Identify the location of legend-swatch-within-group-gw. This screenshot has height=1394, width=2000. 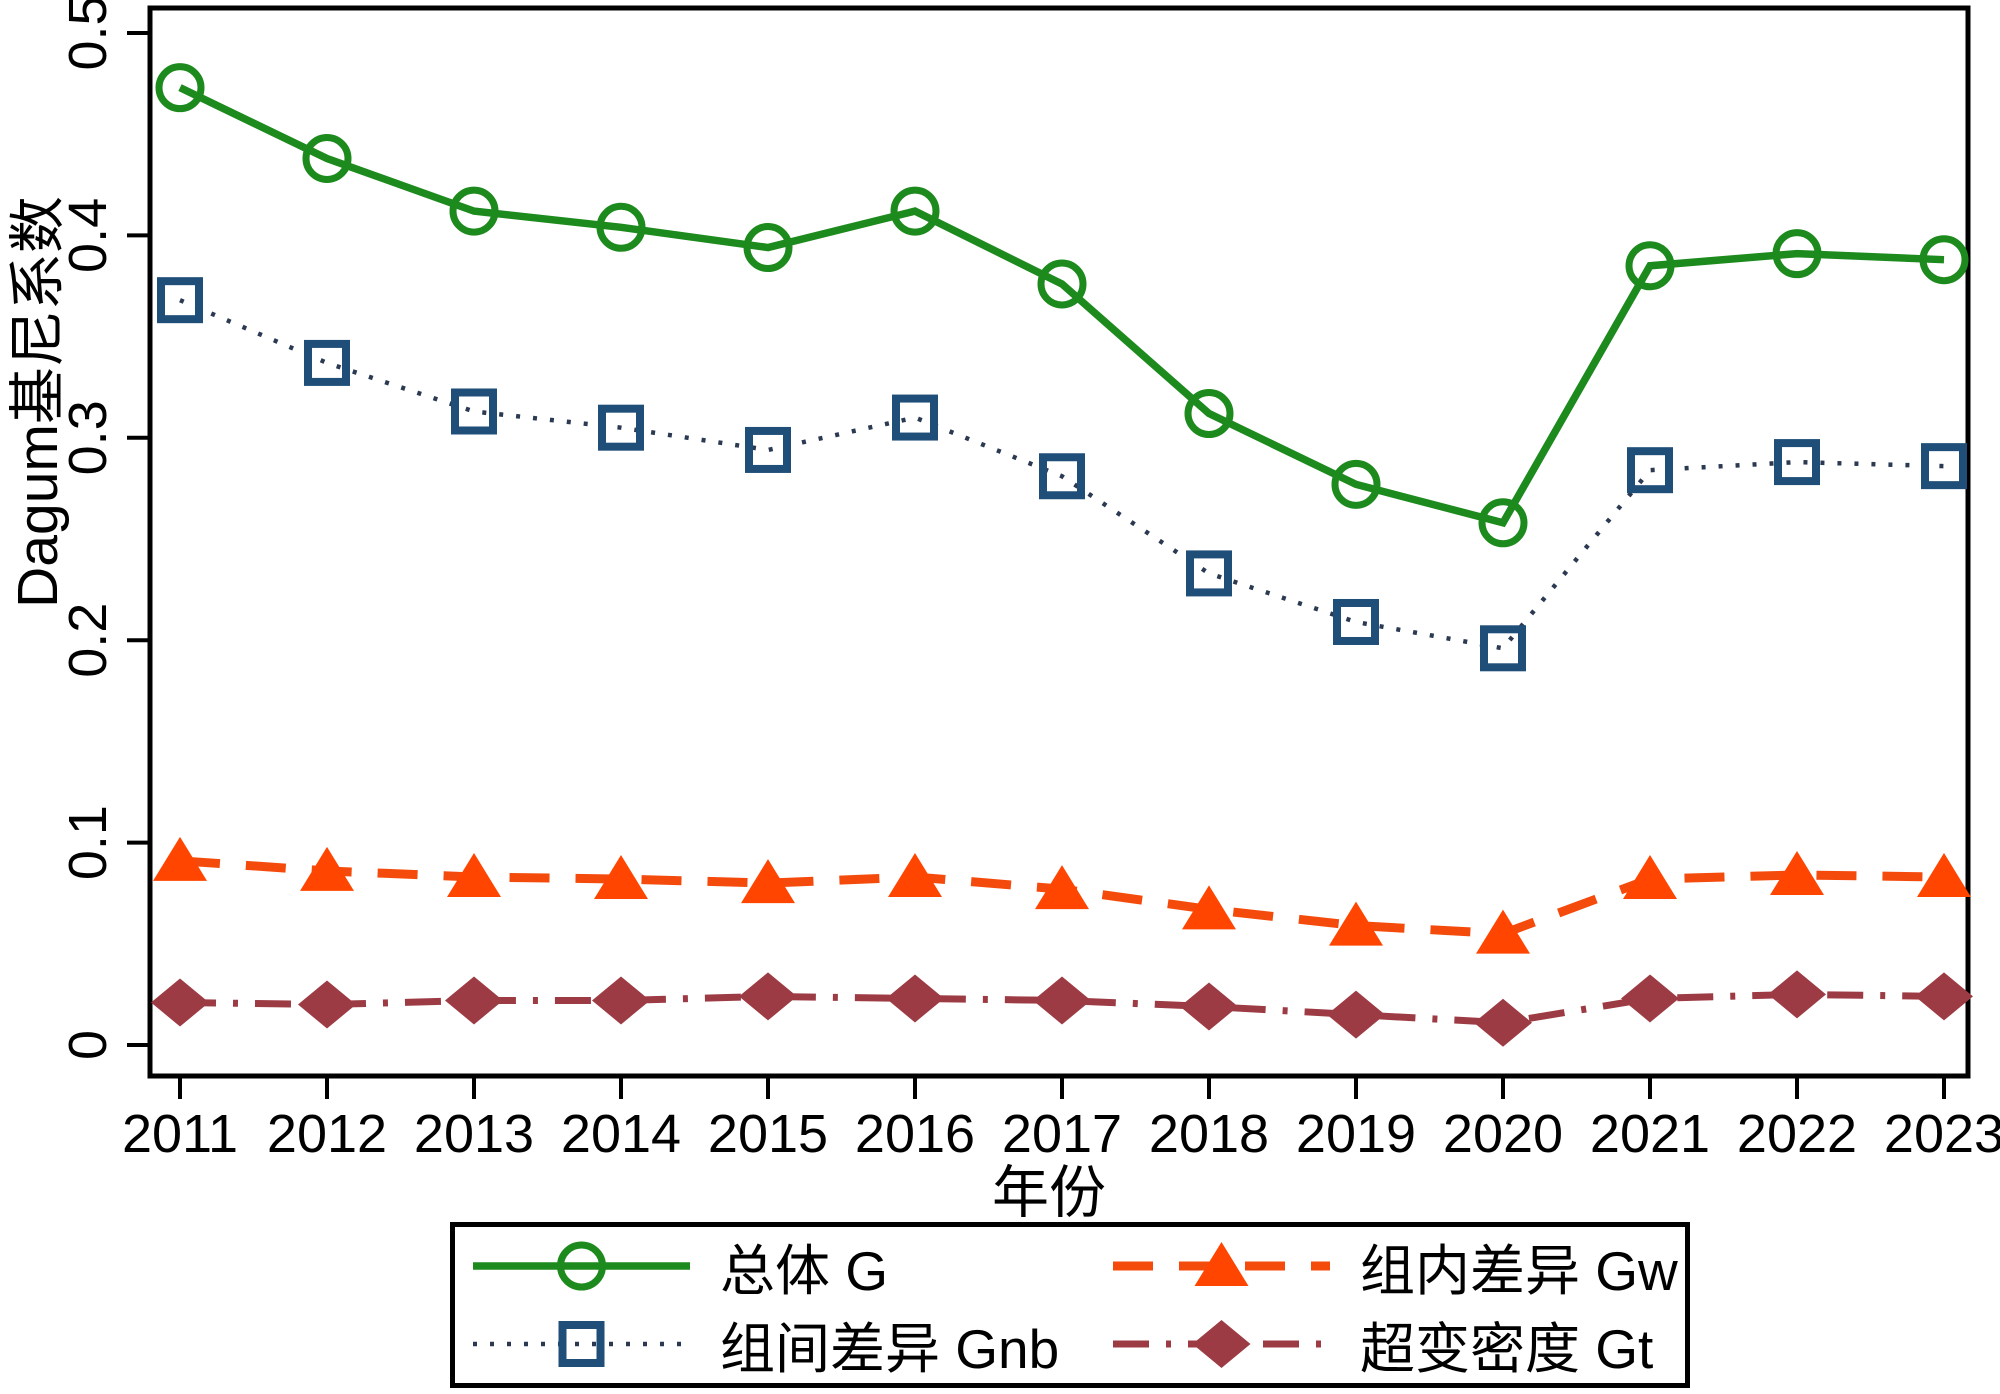
(1221, 1264).